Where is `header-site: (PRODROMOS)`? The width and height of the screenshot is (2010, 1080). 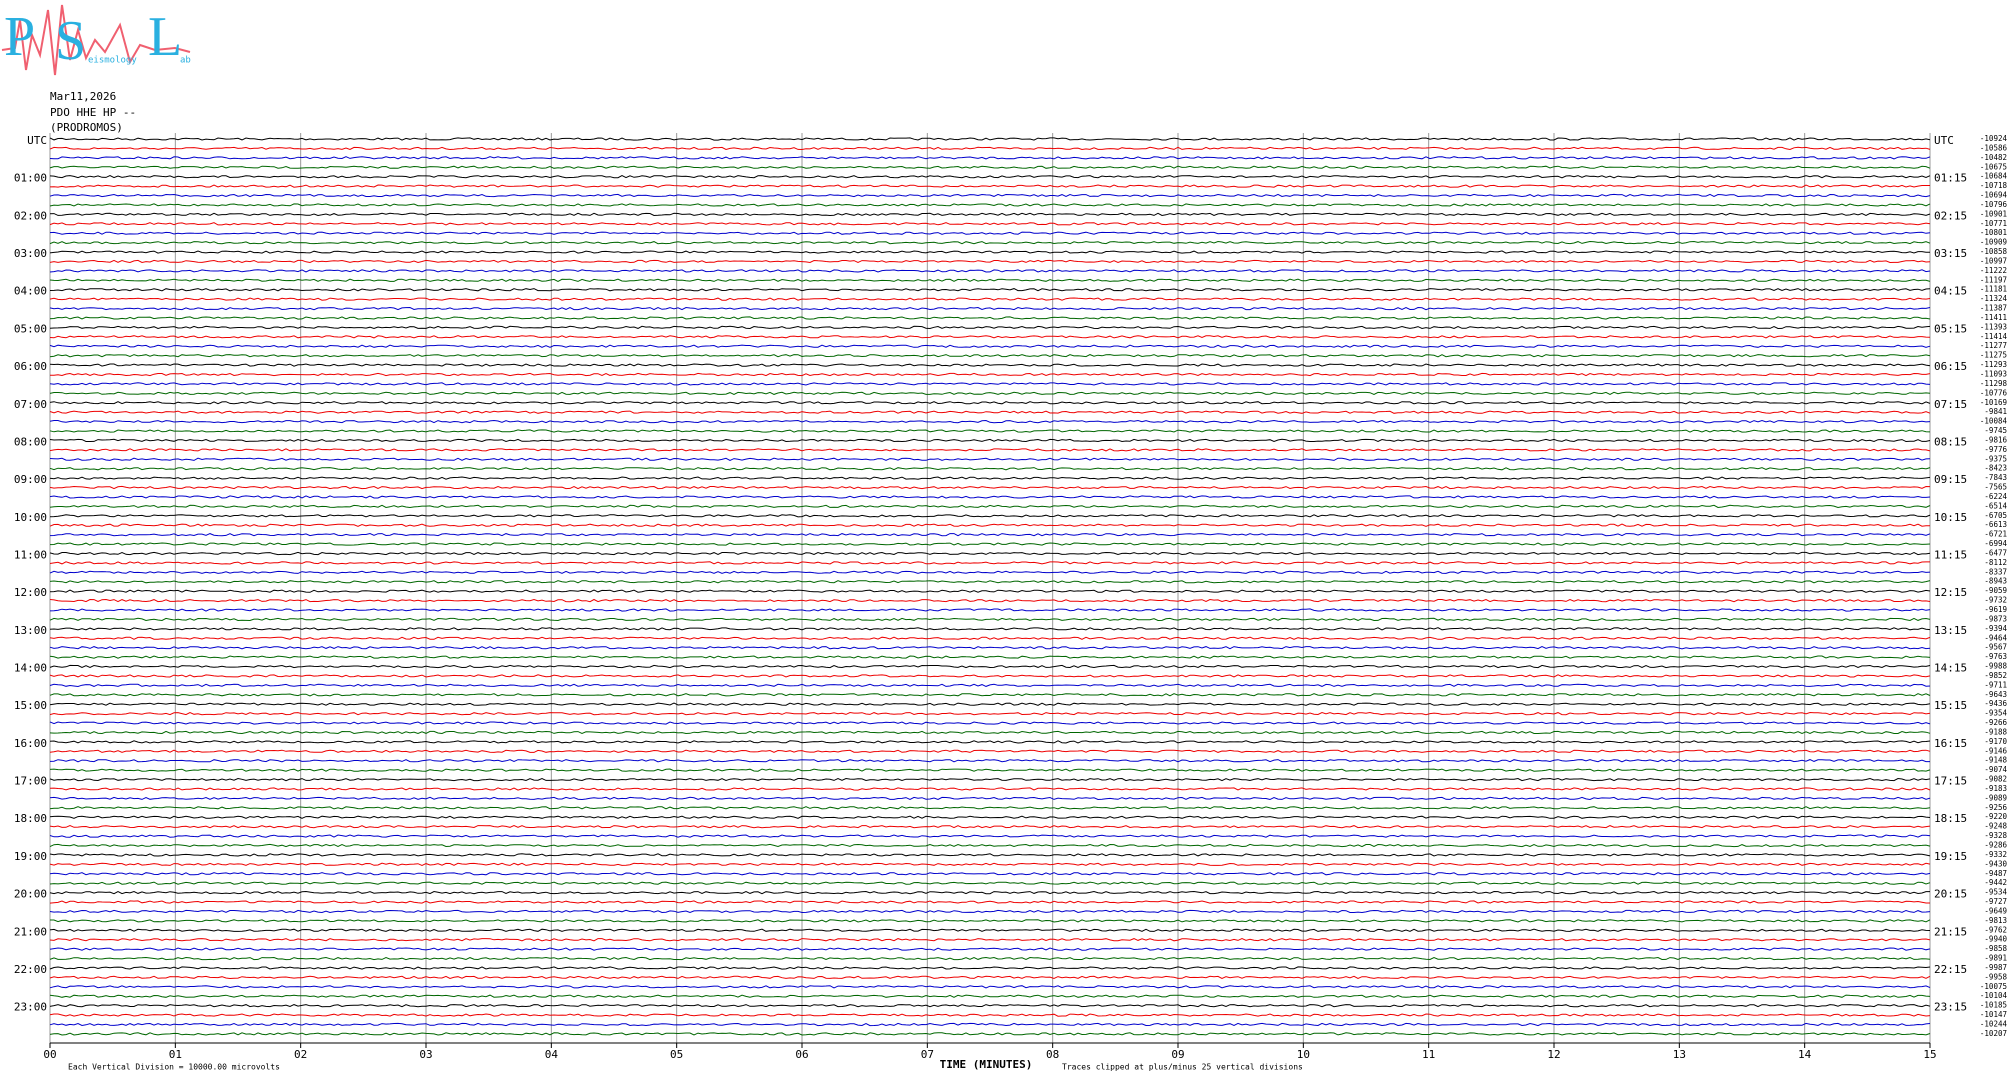 header-site: (PRODROMOS) is located at coordinates (86, 127).